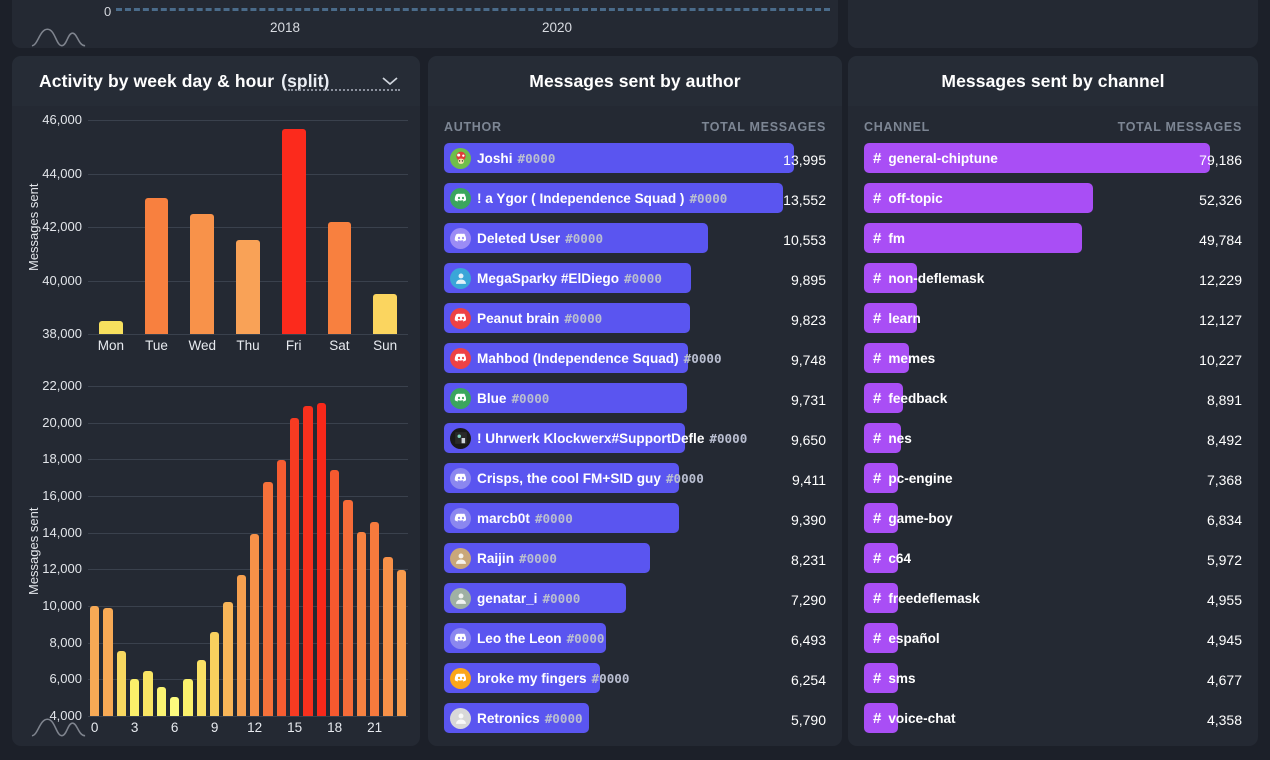 The image size is (1270, 760). I want to click on author-name: marcb0t, so click(503, 518).